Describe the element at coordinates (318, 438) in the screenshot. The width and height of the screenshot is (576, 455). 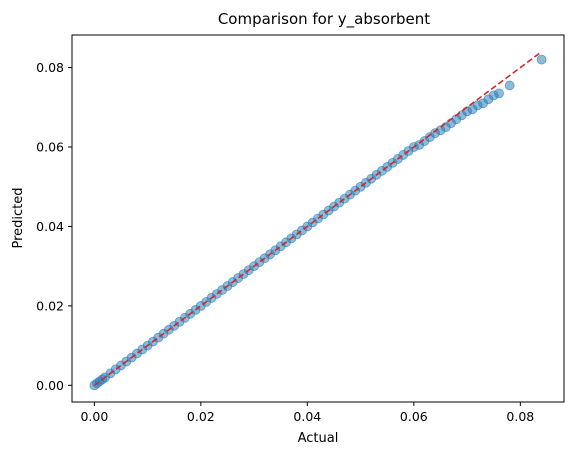
I see `x-axis-label: Actual` at that location.